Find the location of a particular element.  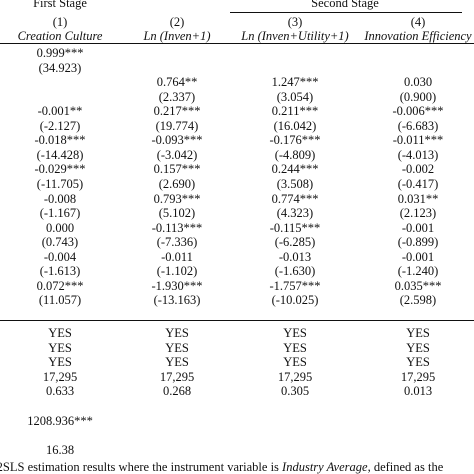

column-title-1: Creation Culture is located at coordinates (60, 36).